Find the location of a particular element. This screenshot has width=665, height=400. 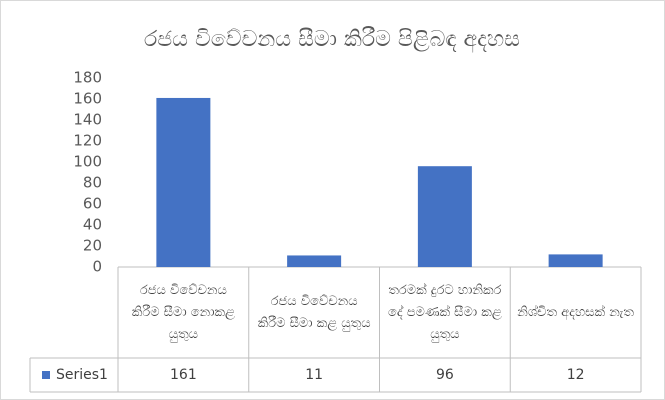

y-tick-label: 180 is located at coordinates (87, 78).